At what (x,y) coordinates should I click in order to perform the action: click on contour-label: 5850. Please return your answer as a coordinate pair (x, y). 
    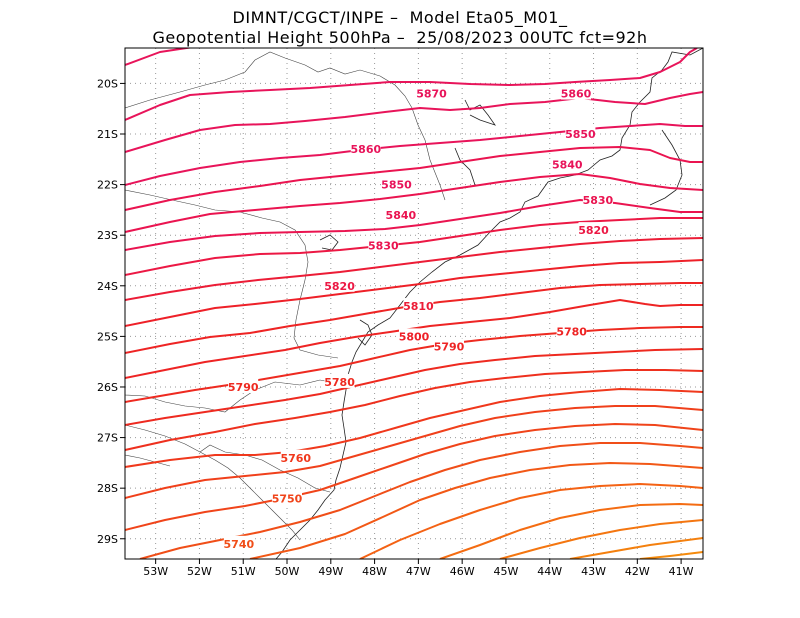
    Looking at the image, I should click on (580, 134).